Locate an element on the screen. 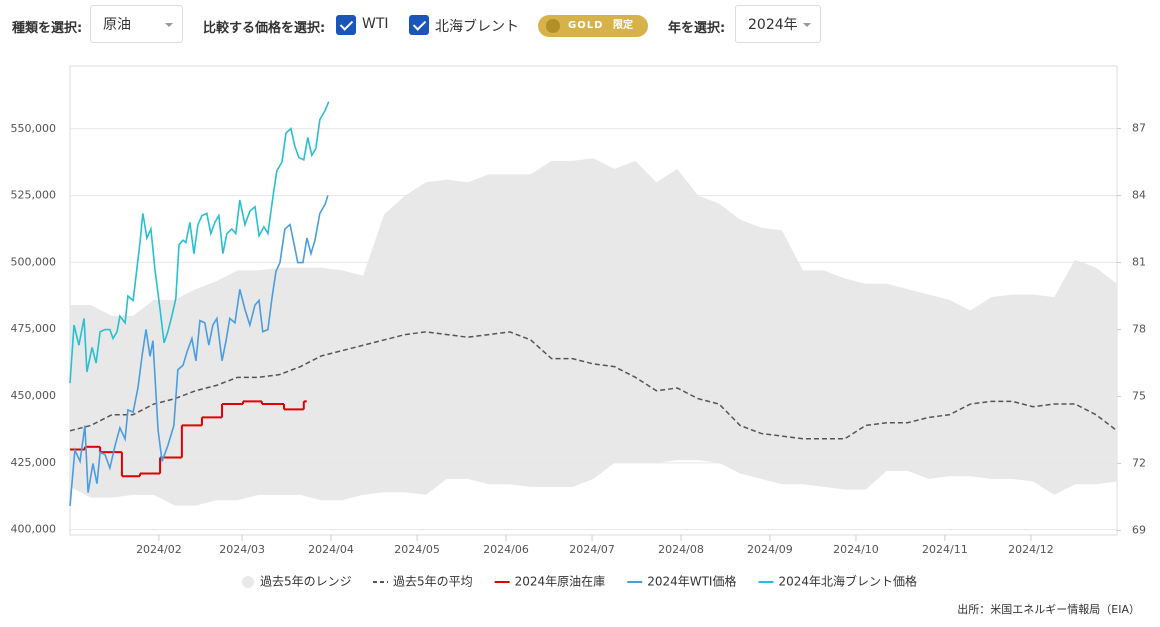 The width and height of the screenshot is (1160, 627). legend-label: 過去5年のレンジ is located at coordinates (306, 582).